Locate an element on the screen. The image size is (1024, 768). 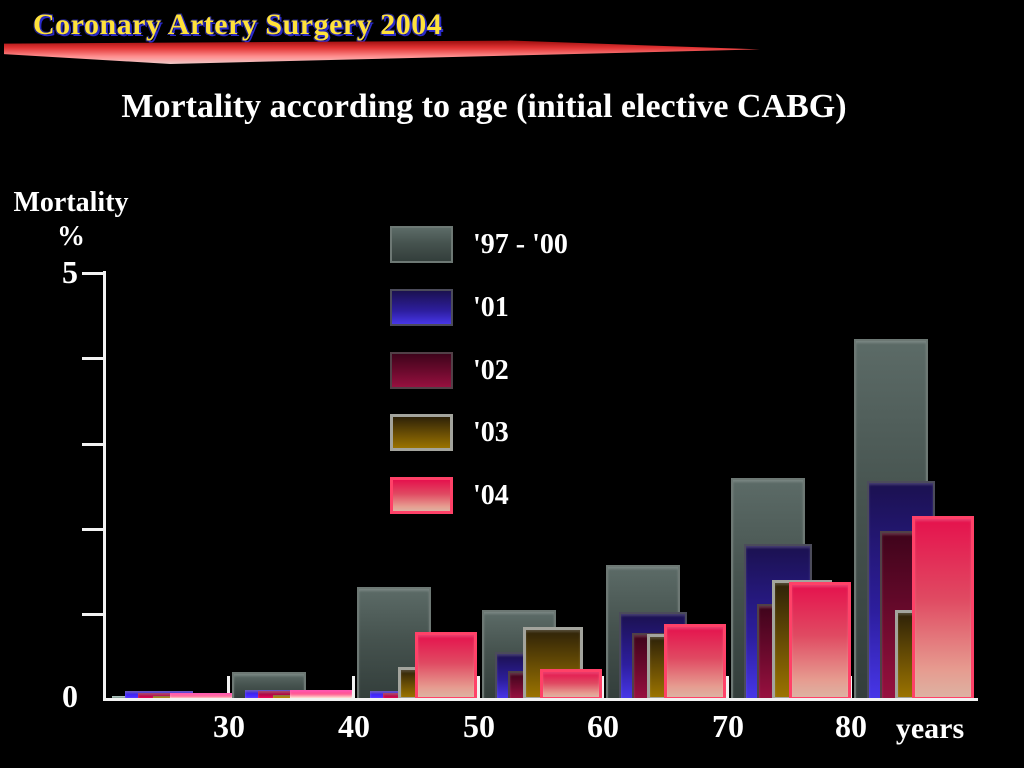
legend-item-97-00: '97 - '00 is located at coordinates (479, 244).